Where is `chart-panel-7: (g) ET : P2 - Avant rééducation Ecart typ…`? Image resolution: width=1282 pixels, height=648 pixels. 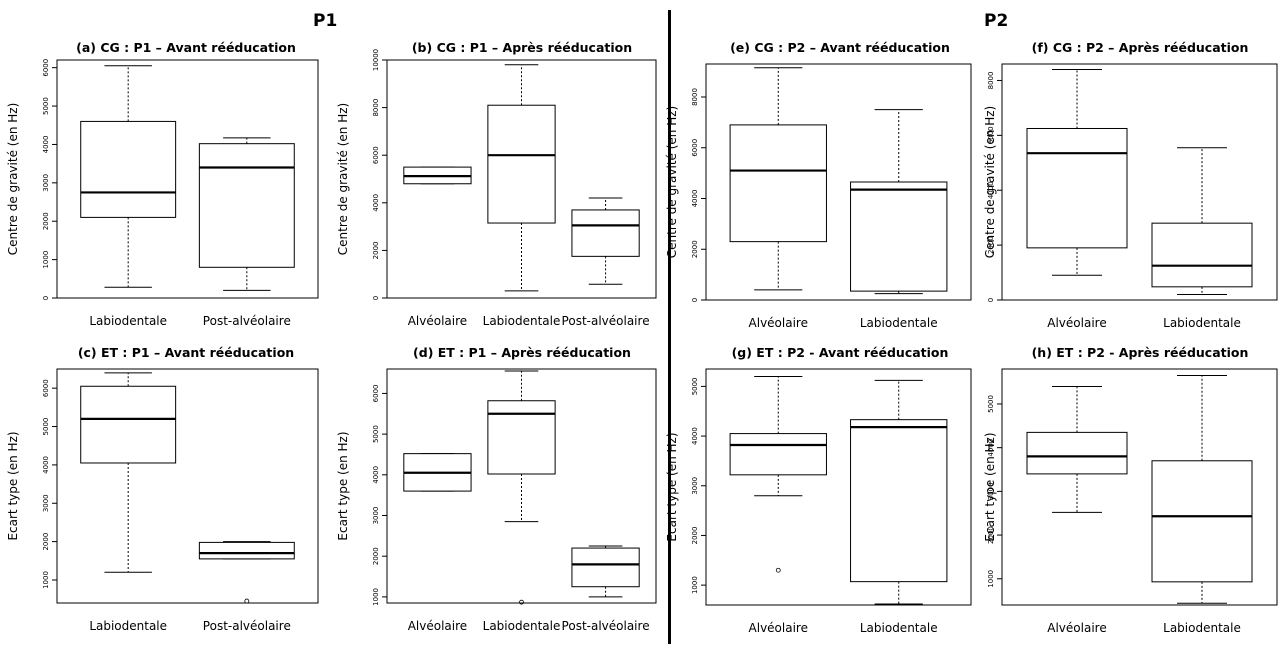 chart-panel-7: (g) ET : P2 - Avant rééducation Ecart typ… is located at coordinates (818, 490).